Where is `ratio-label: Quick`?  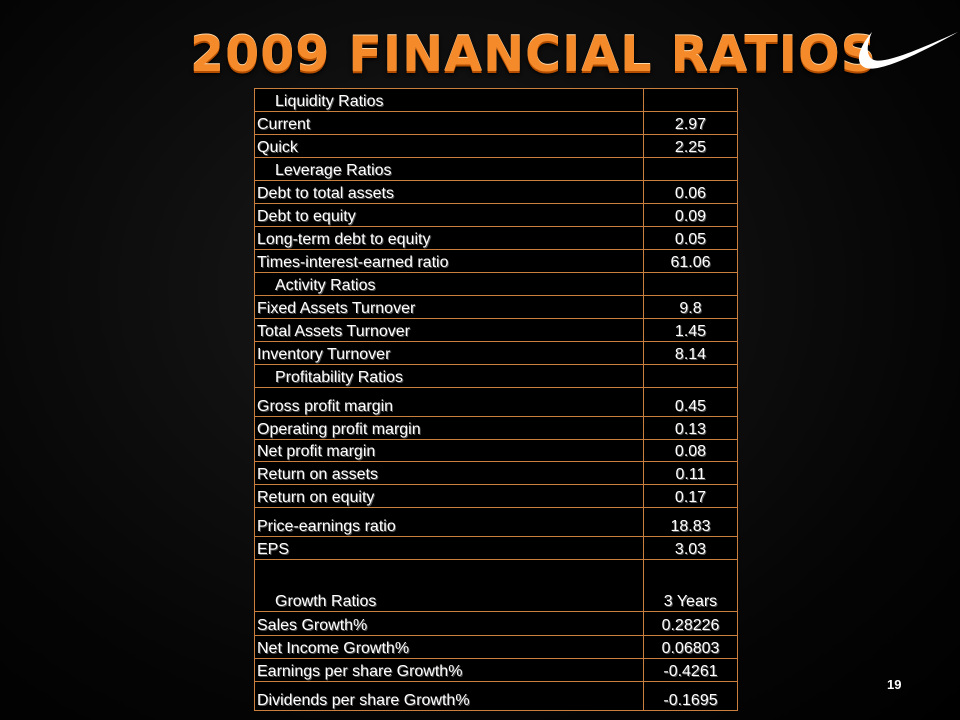
ratio-label: Quick is located at coordinates (449, 146).